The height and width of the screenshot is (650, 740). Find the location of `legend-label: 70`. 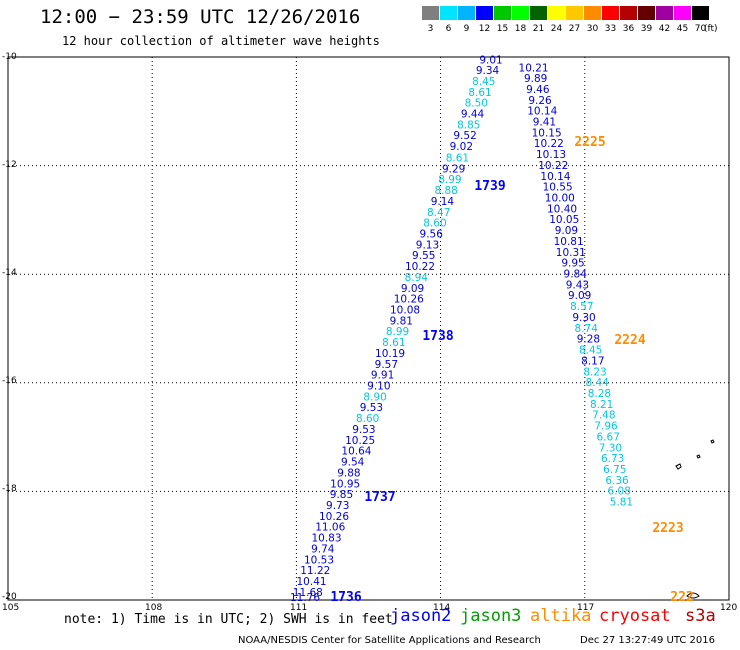

legend-label: 70 is located at coordinates (700, 29).